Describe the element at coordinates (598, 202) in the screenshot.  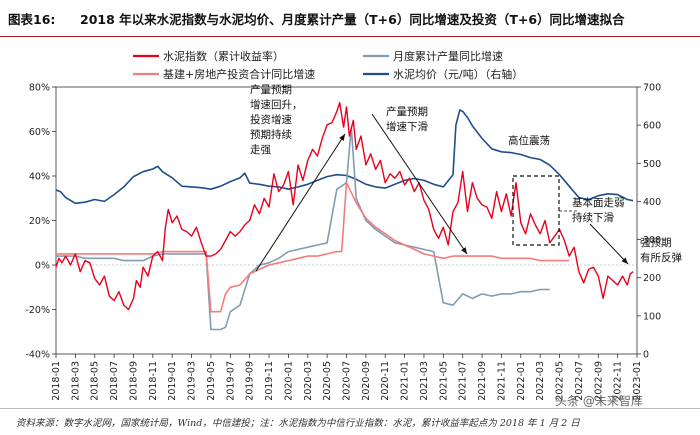
I see `annotation-text: 基本面走弱` at that location.